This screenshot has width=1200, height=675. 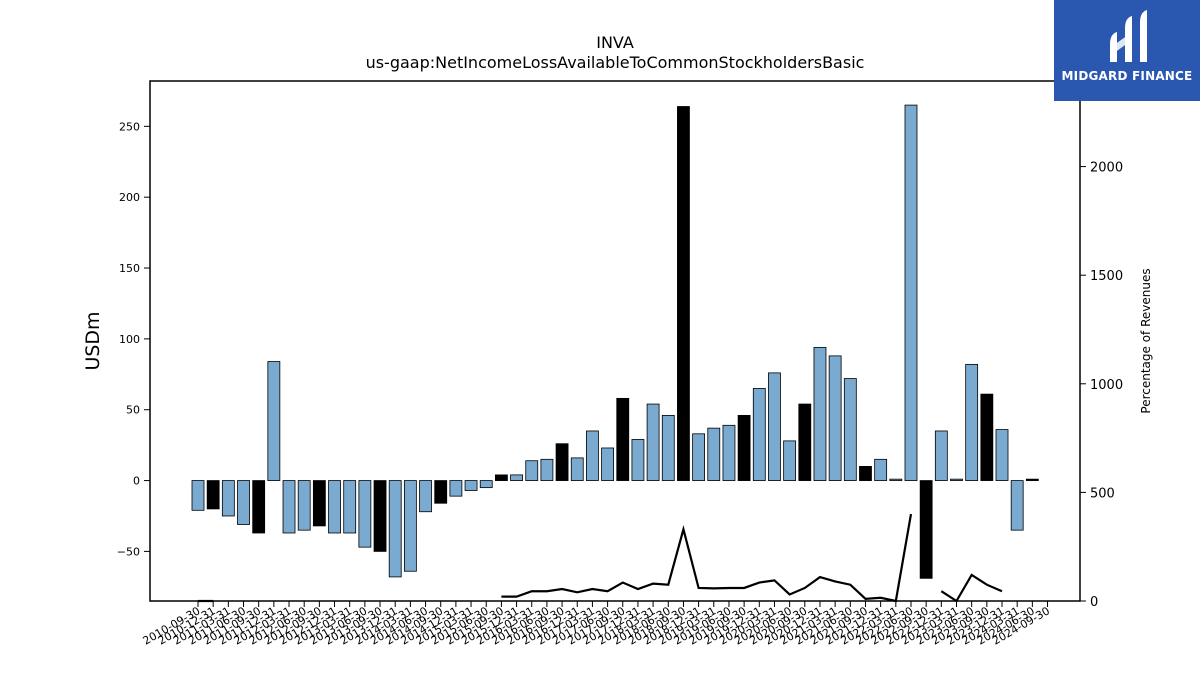 What do you see at coordinates (133, 410) in the screenshot?
I see `y-tick-label: 50` at bounding box center [133, 410].